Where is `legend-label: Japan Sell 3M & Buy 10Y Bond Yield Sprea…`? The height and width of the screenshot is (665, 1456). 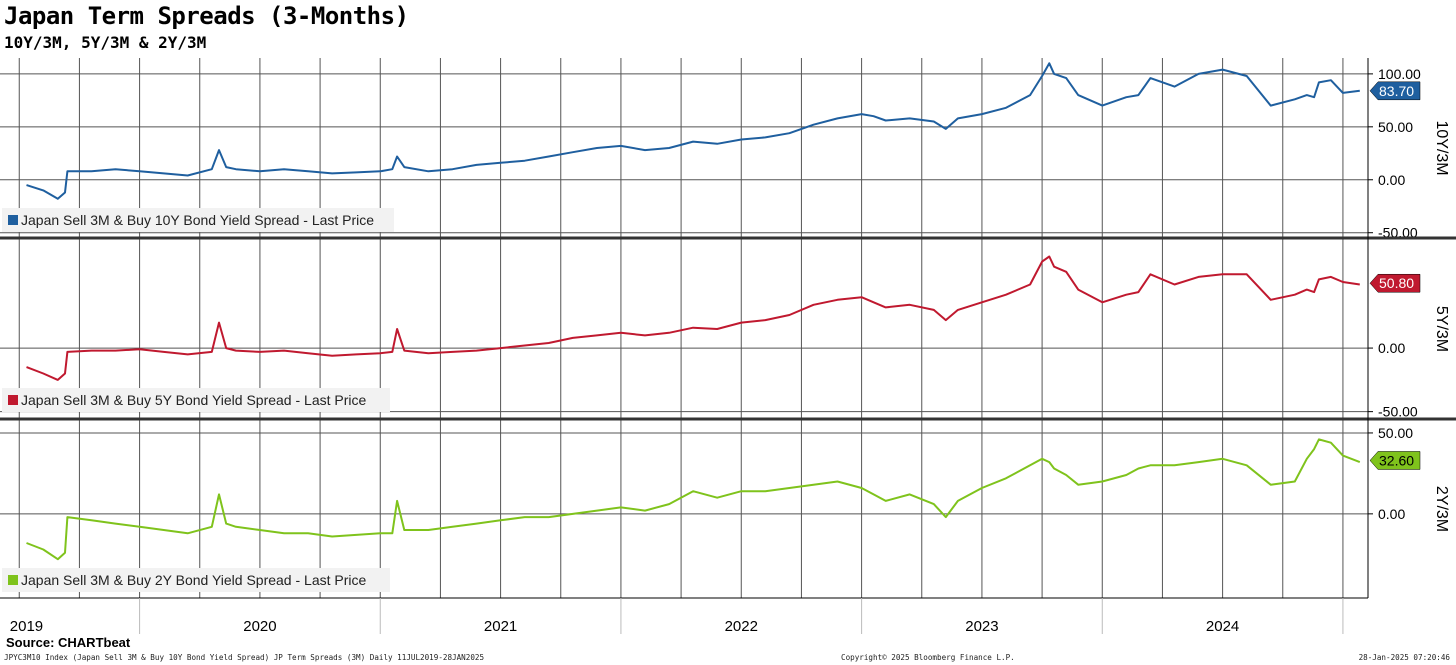 legend-label: Japan Sell 3M & Buy 10Y Bond Yield Sprea… is located at coordinates (197, 220).